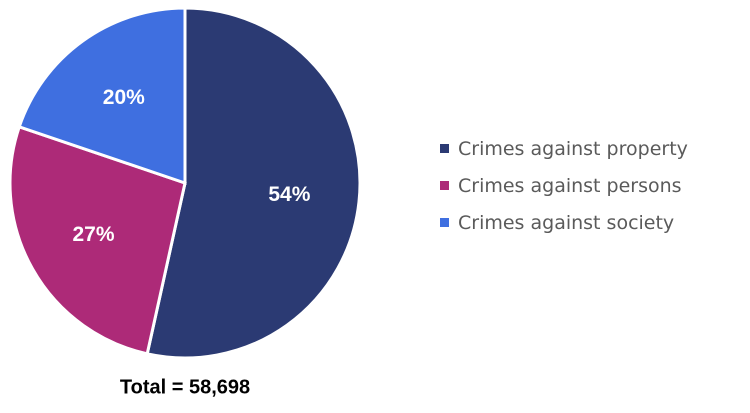 Image resolution: width=750 pixels, height=413 pixels. What do you see at coordinates (570, 185) in the screenshot?
I see `legend-label-persons: Crimes against persons` at bounding box center [570, 185].